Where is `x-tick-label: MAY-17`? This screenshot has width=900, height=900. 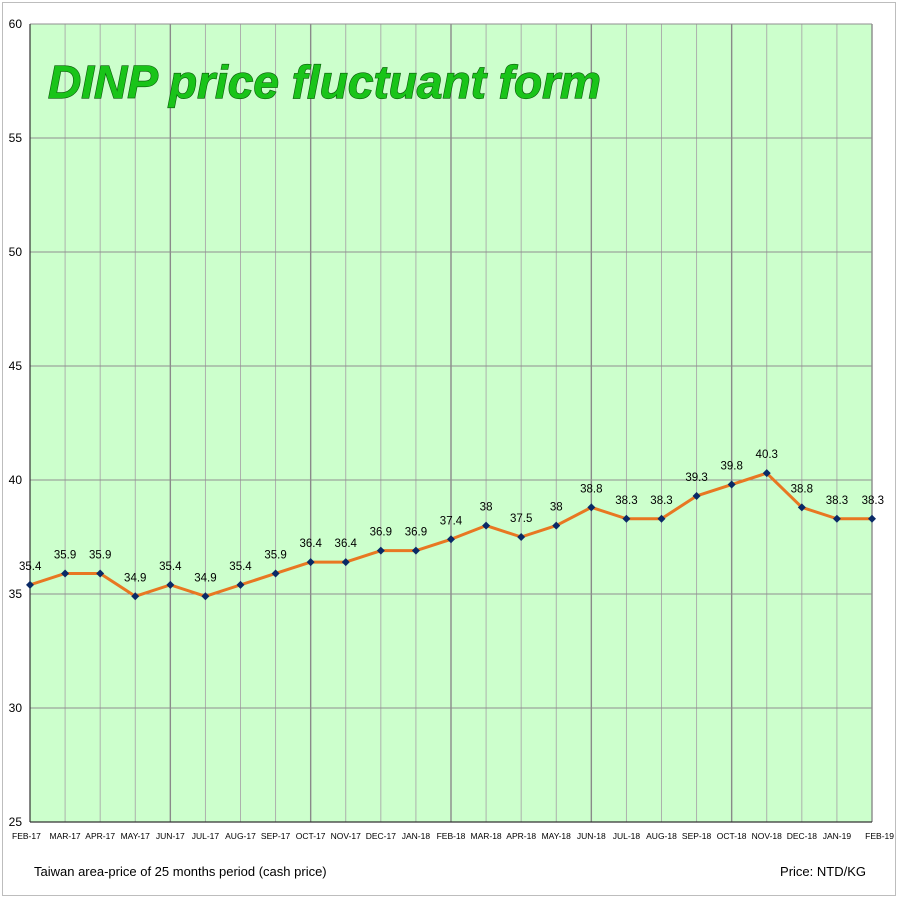
x-tick-label: MAY-17 is located at coordinates (136, 836).